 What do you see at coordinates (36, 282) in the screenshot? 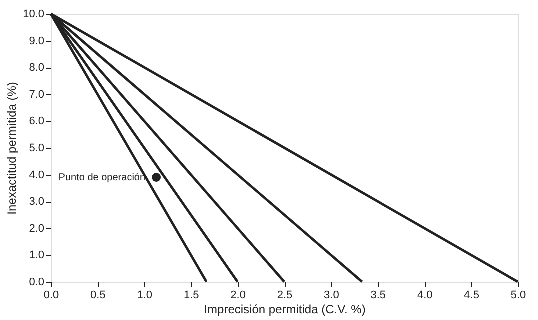
I see `y-tick-label: 0.0` at bounding box center [36, 282].